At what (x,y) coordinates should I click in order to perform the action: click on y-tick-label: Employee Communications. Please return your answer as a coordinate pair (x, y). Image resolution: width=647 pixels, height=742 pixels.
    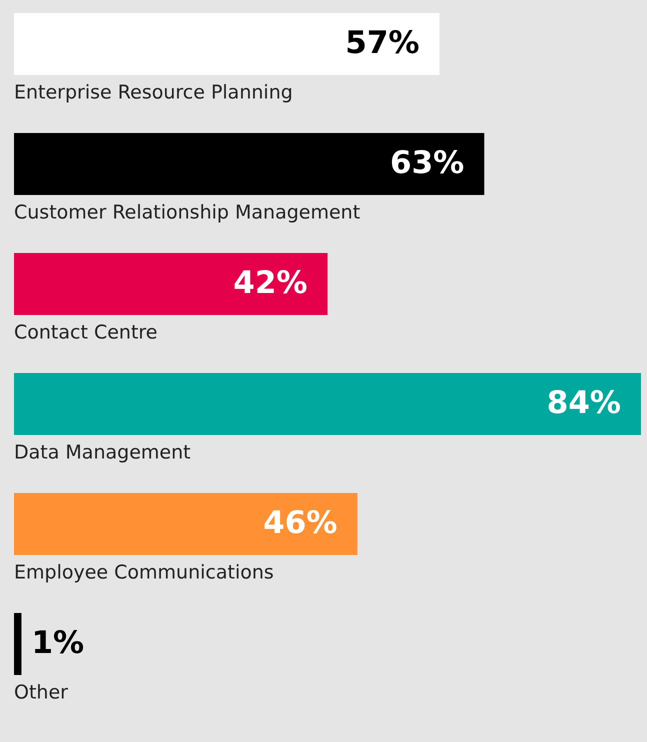
    Looking at the image, I should click on (144, 573).